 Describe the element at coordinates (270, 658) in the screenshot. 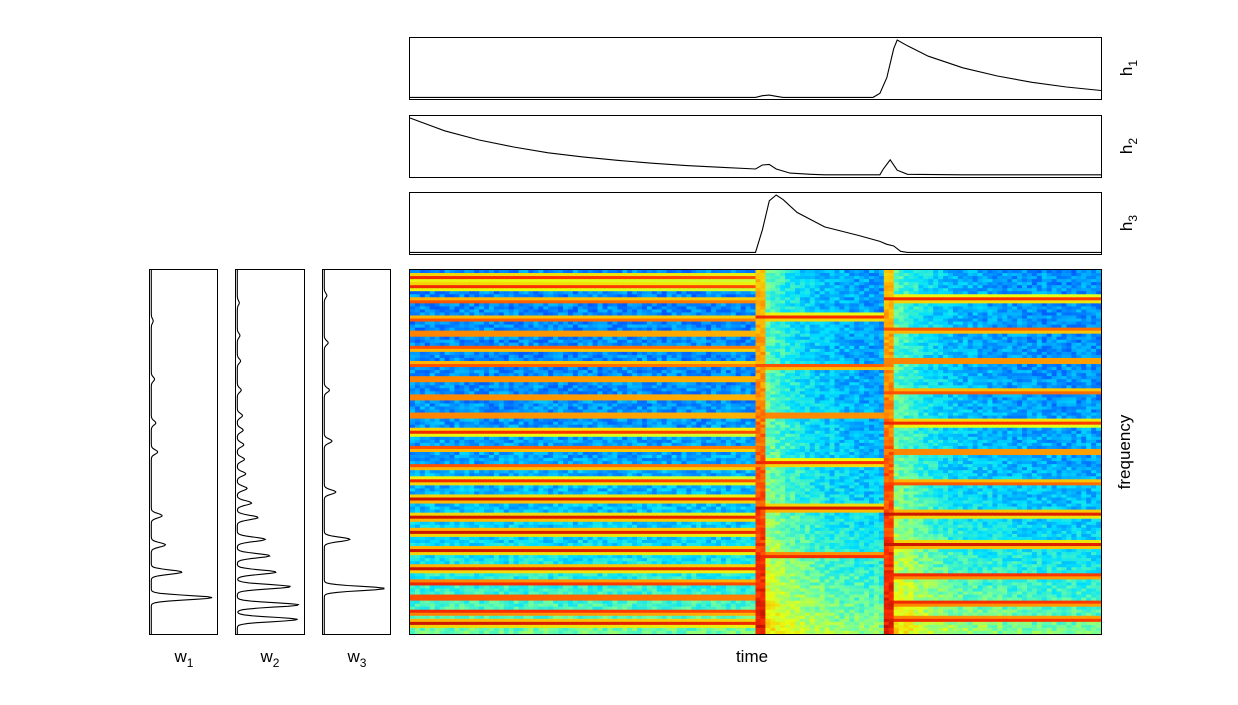

I see `w2-label: w2` at that location.